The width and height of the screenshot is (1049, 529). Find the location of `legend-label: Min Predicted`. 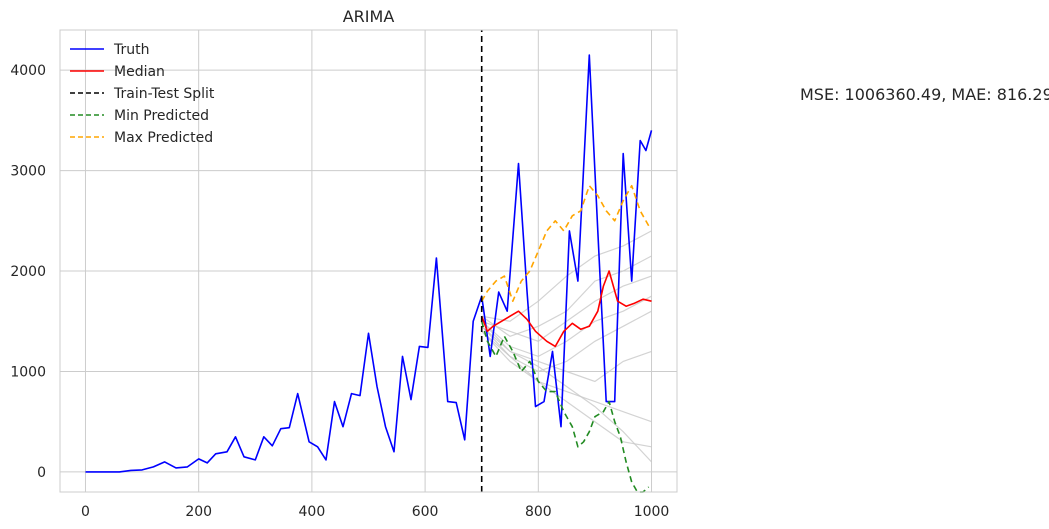

legend-label: Min Predicted is located at coordinates (161, 116).